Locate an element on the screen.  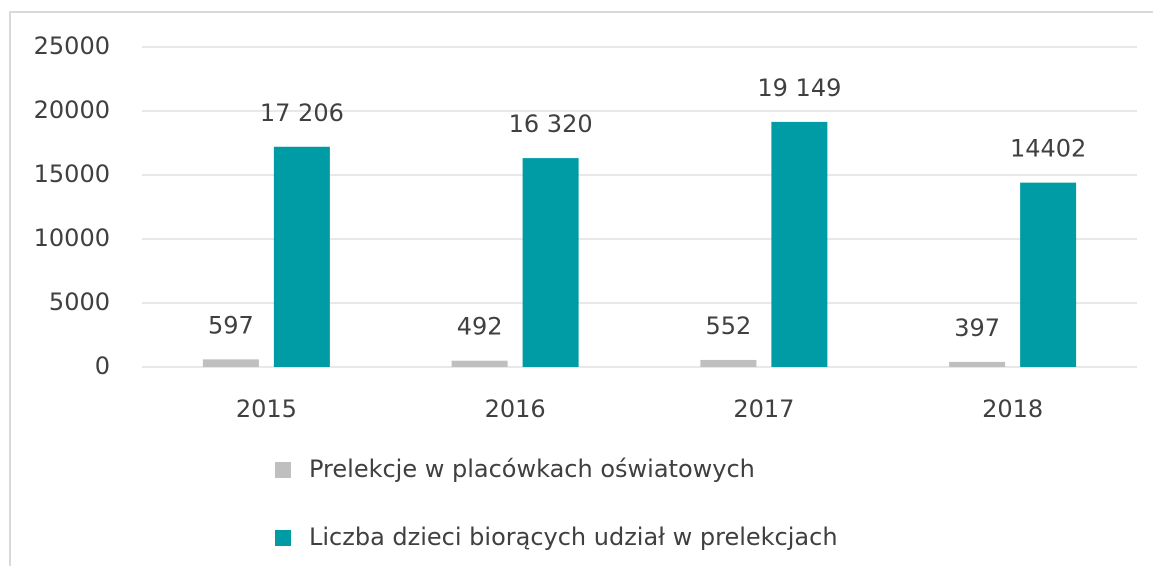
data-label: 552 is located at coordinates (728, 326).